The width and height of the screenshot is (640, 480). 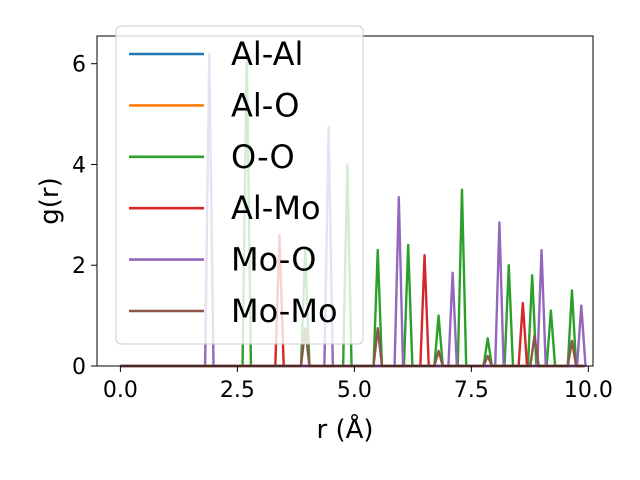 What do you see at coordinates (79, 367) in the screenshot?
I see `y-tick-label: 0` at bounding box center [79, 367].